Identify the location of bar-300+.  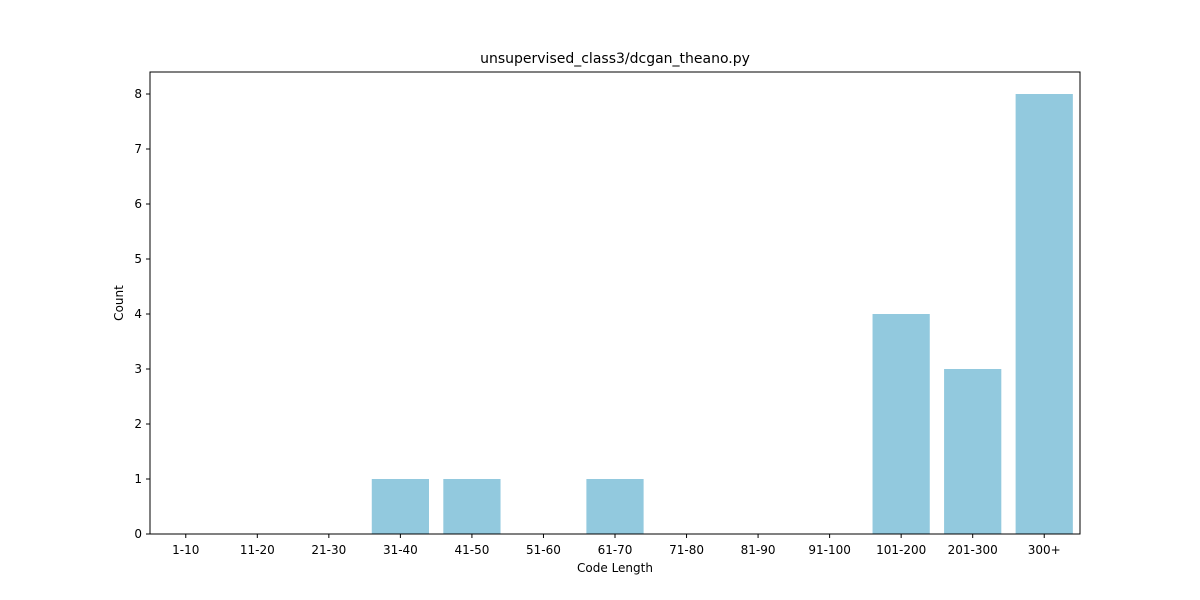
(1044, 314).